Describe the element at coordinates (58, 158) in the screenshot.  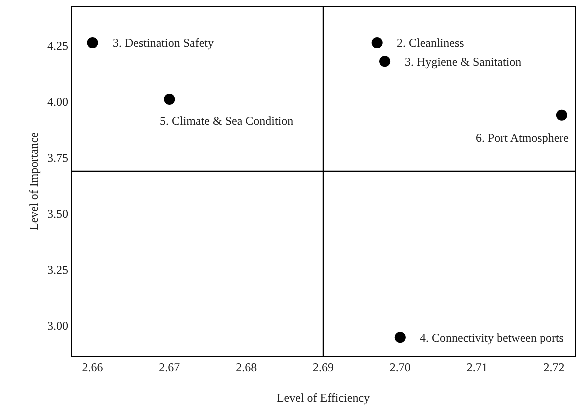
I see `y-tick-label: 3.75` at that location.